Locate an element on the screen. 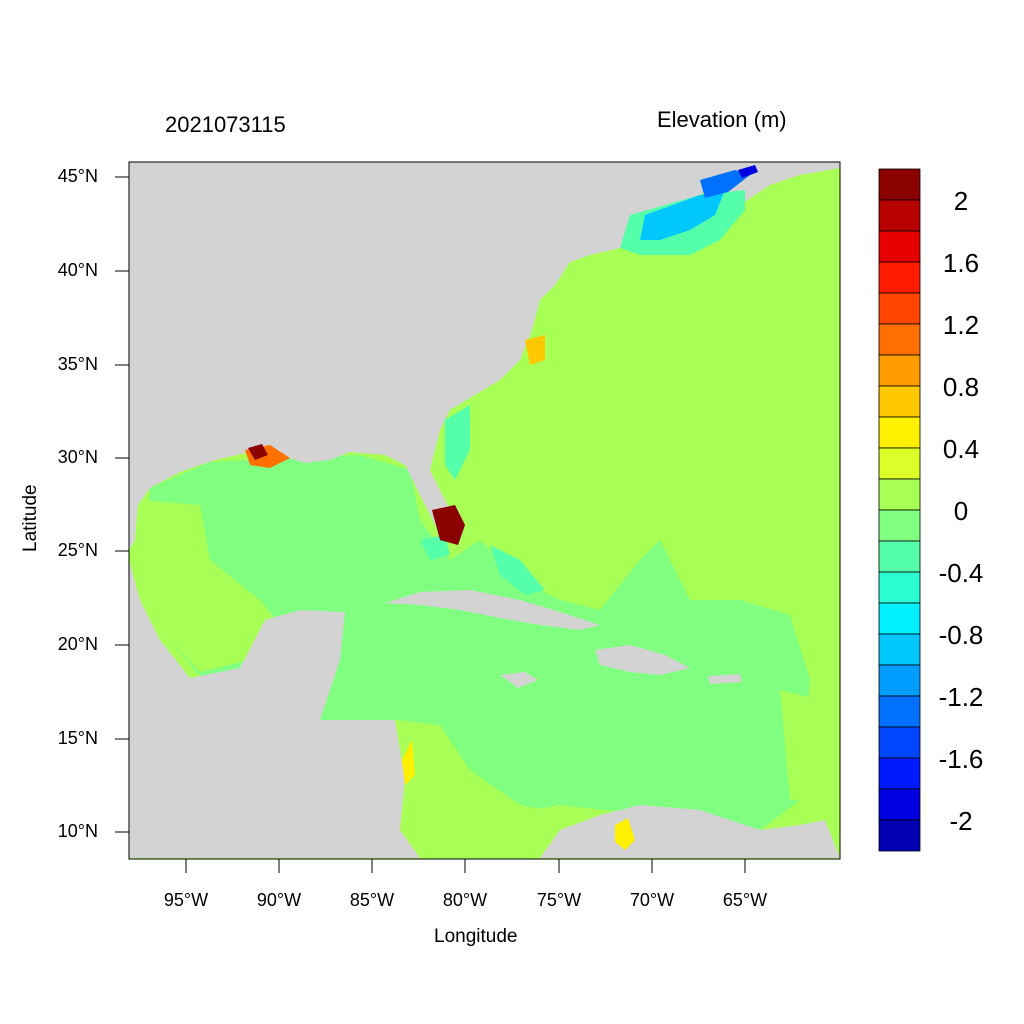 The image size is (1024, 1024). y-tick-marks is located at coordinates (122, 504).